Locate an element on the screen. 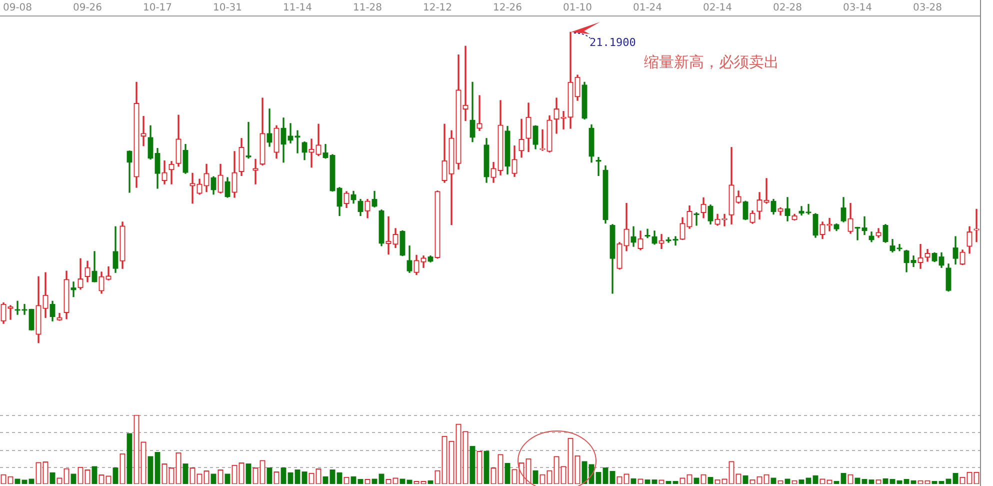 The width and height of the screenshot is (993, 486). annotation: 缩量新高，必须卖出 is located at coordinates (711, 61).